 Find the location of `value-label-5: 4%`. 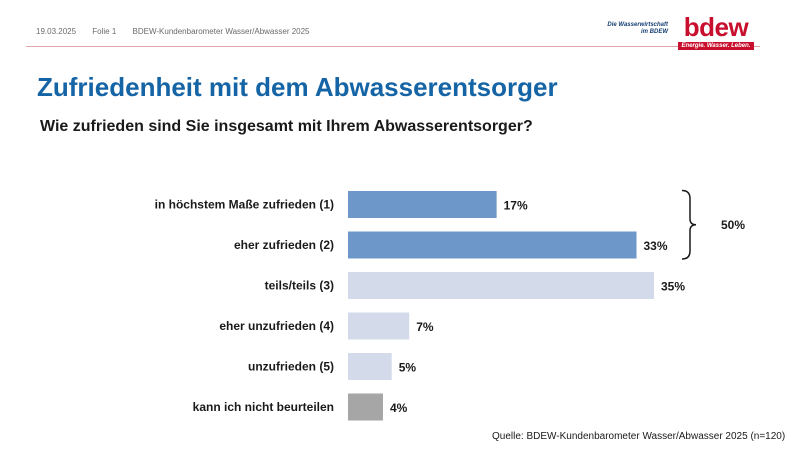

value-label-5: 4% is located at coordinates (399, 408).